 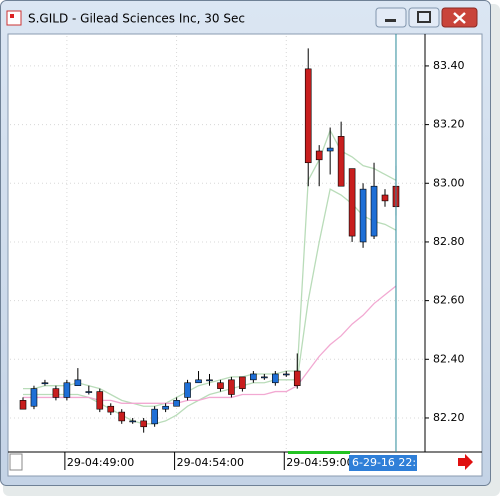 I want to click on y-tick-label: 82.80, so click(x=449, y=241).